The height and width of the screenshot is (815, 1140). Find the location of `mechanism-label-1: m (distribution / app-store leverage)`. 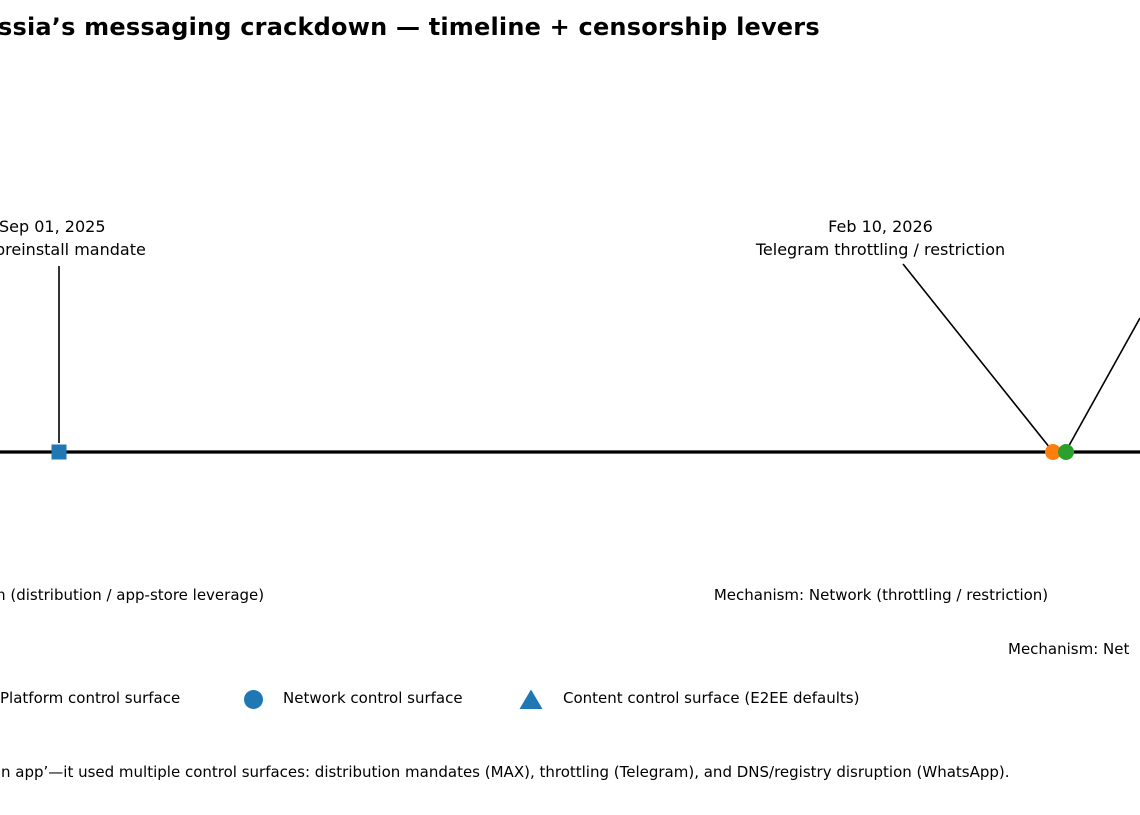

mechanism-label-1: m (distribution / app-store leverage) is located at coordinates (132, 595).